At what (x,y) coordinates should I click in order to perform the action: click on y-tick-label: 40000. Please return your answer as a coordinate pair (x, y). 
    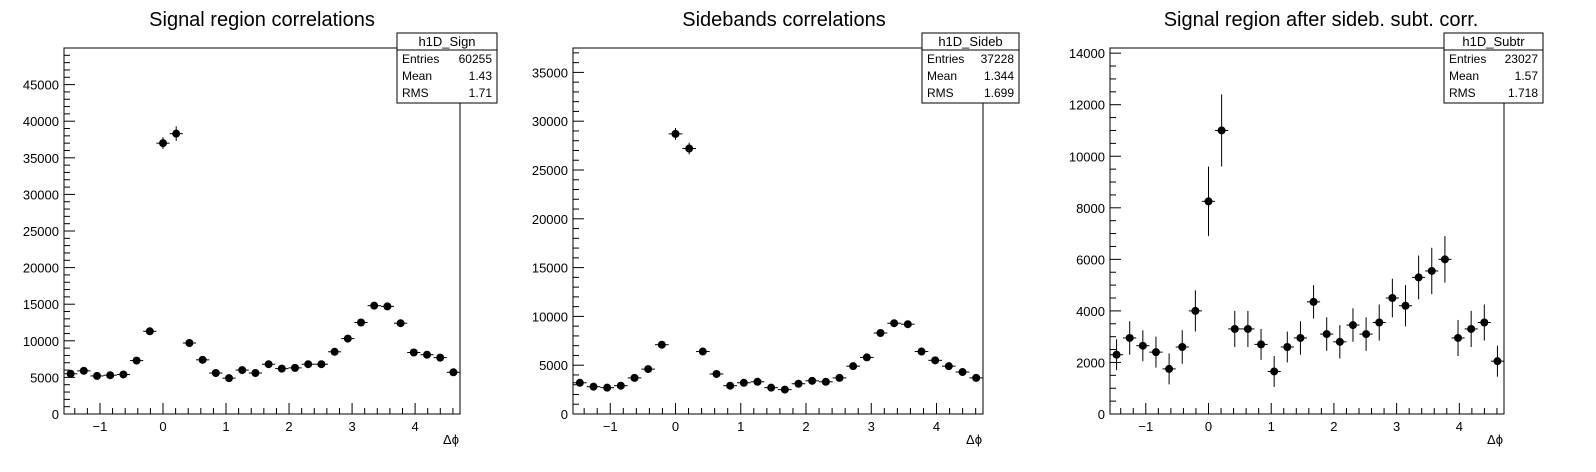
    Looking at the image, I should click on (41, 121).